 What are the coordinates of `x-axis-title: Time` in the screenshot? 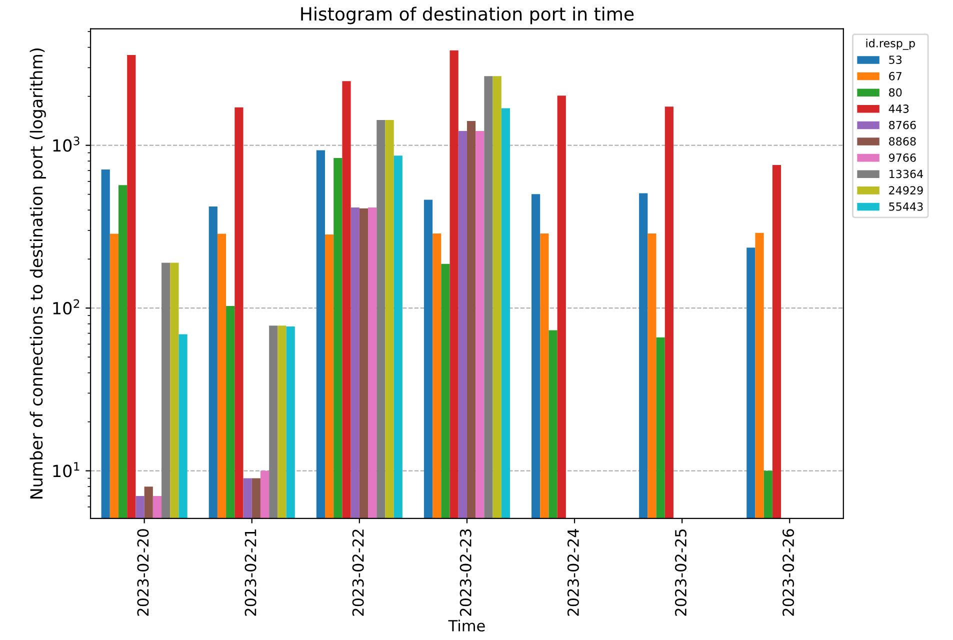 It's located at (466, 626).